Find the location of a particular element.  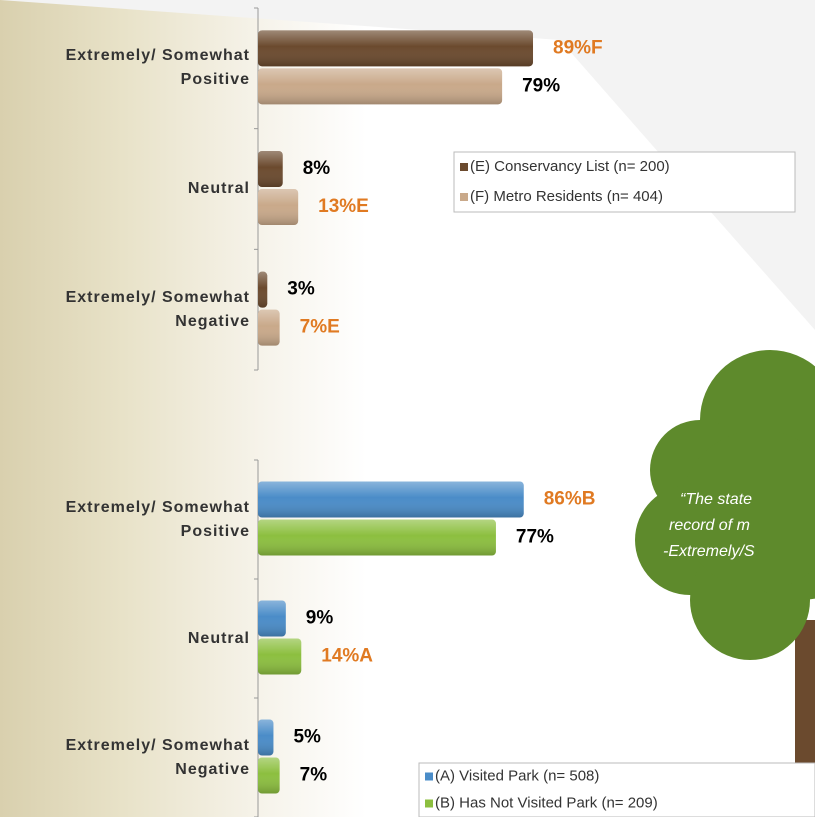

callout-line: record of m is located at coordinates (709, 525).